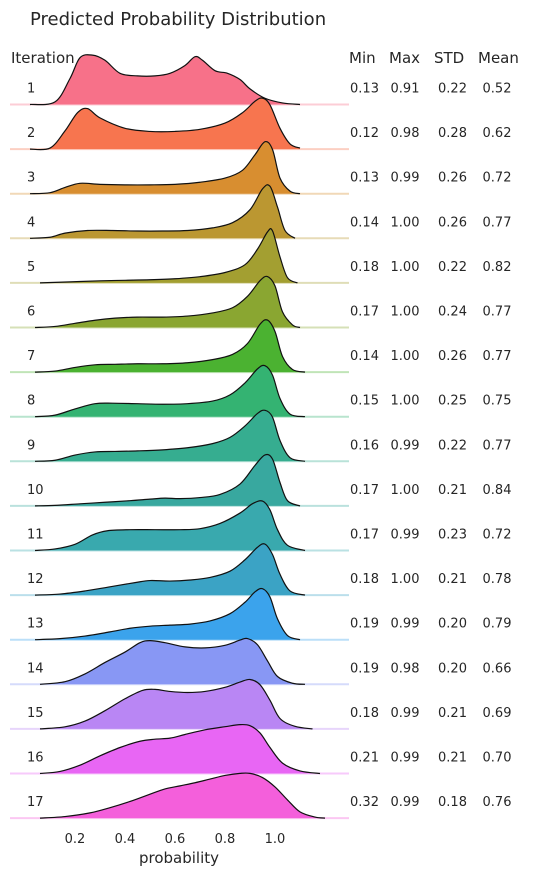  What do you see at coordinates (31, 445) in the screenshot?
I see `iteration-label: 9` at bounding box center [31, 445].